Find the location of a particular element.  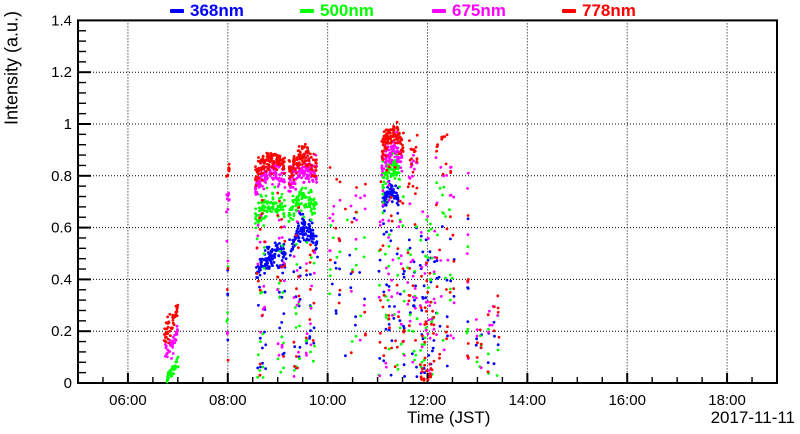

y-tick-label: 1.2 is located at coordinates (61, 72).